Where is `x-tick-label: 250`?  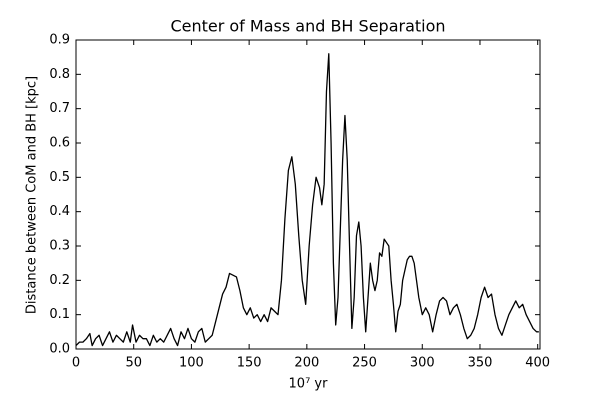 x-tick-label: 250 is located at coordinates (364, 363).